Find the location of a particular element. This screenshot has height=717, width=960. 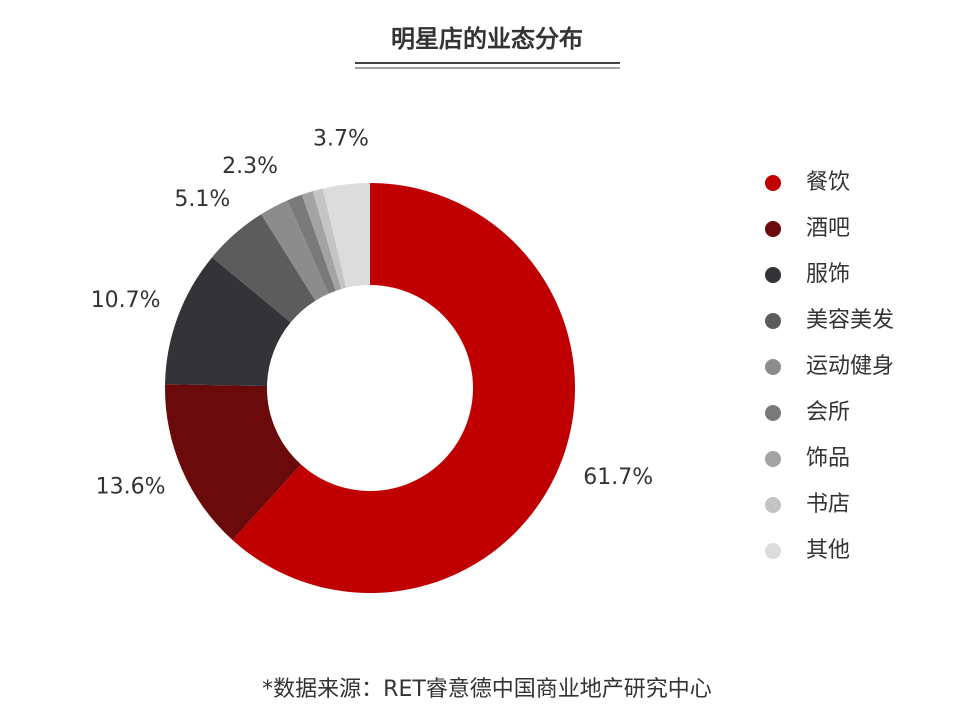

legend-label: 会所 is located at coordinates (828, 412).